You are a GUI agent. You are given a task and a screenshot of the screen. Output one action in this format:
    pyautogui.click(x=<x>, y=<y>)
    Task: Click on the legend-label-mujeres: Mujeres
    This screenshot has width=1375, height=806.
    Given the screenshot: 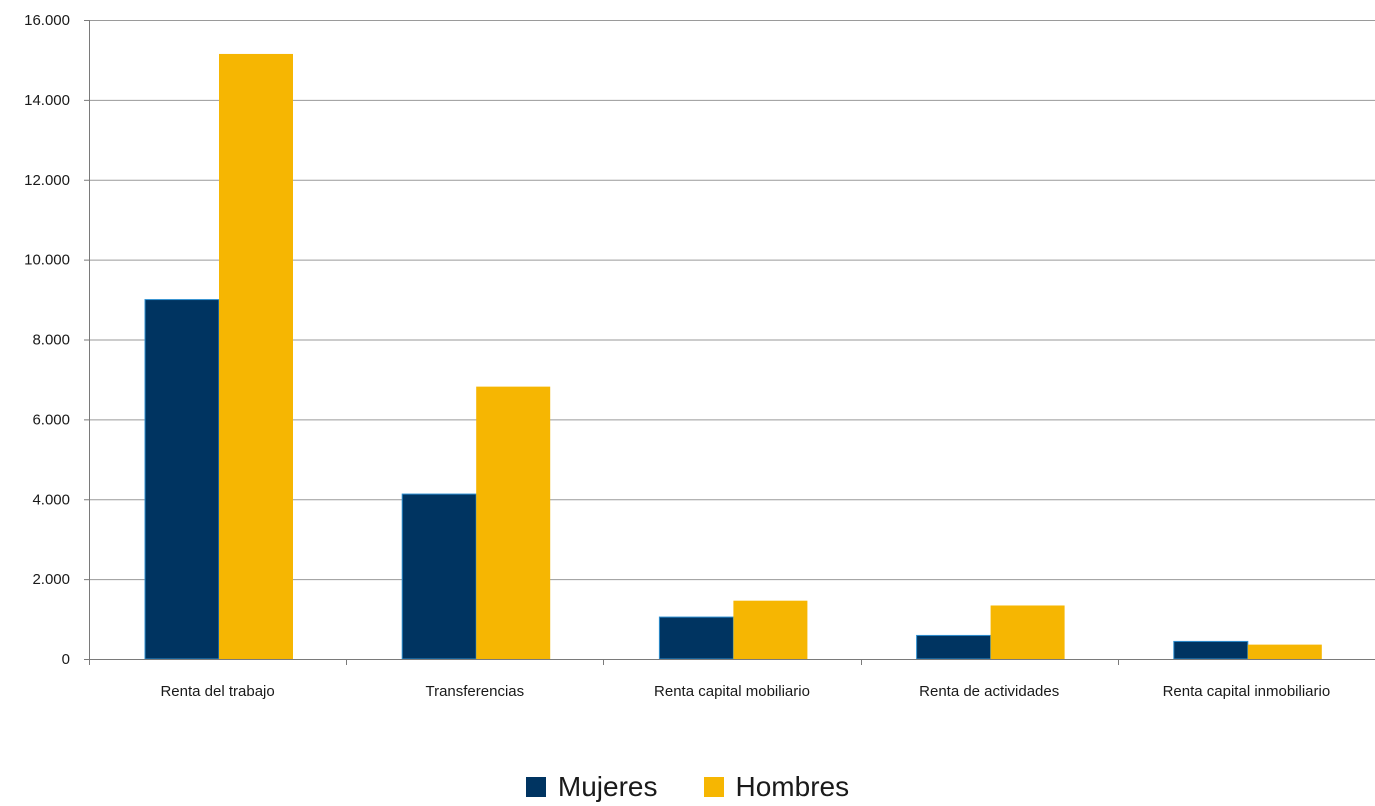 What is the action you would take?
    pyautogui.click(x=607, y=786)
    